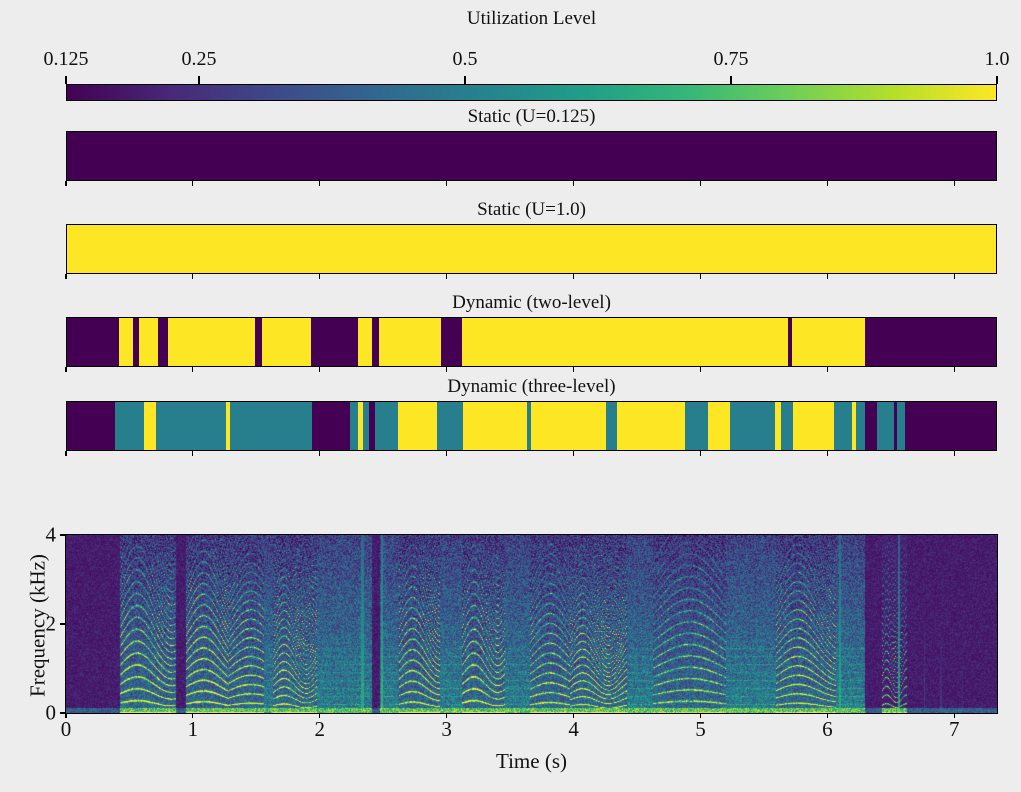 Image resolution: width=1021 pixels, height=792 pixels. Describe the element at coordinates (531, 209) in the screenshot. I see `panel-title-static-high: Static (U=1.0)` at that location.